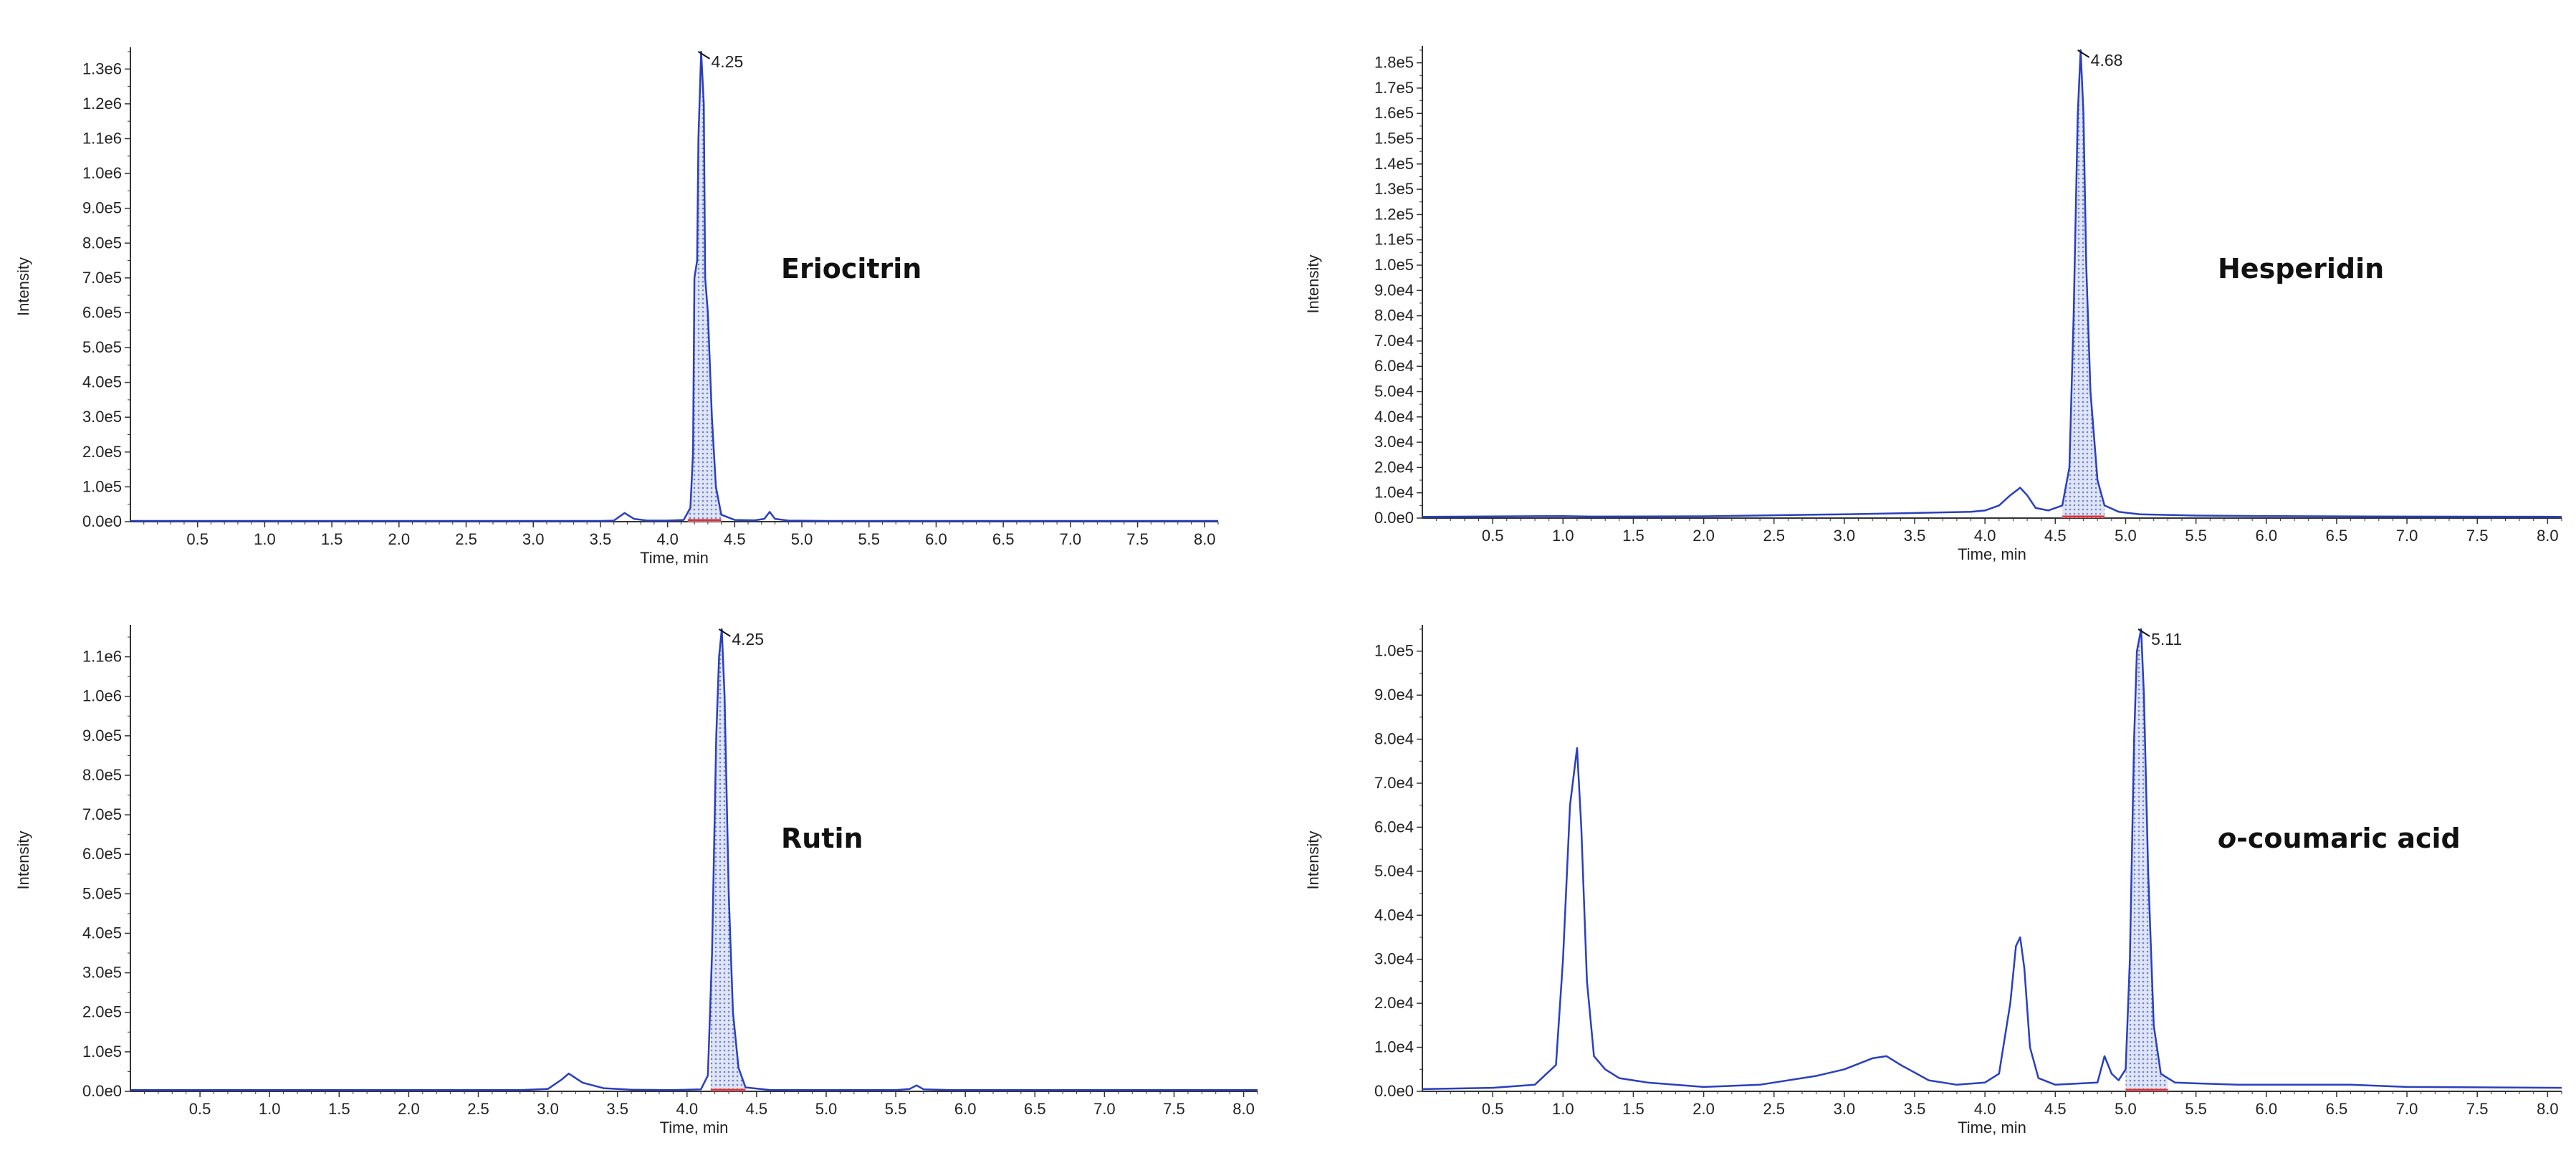 The image size is (2576, 1168). What do you see at coordinates (2339, 838) in the screenshot?
I see `compound-name: o-coumaric acid` at bounding box center [2339, 838].